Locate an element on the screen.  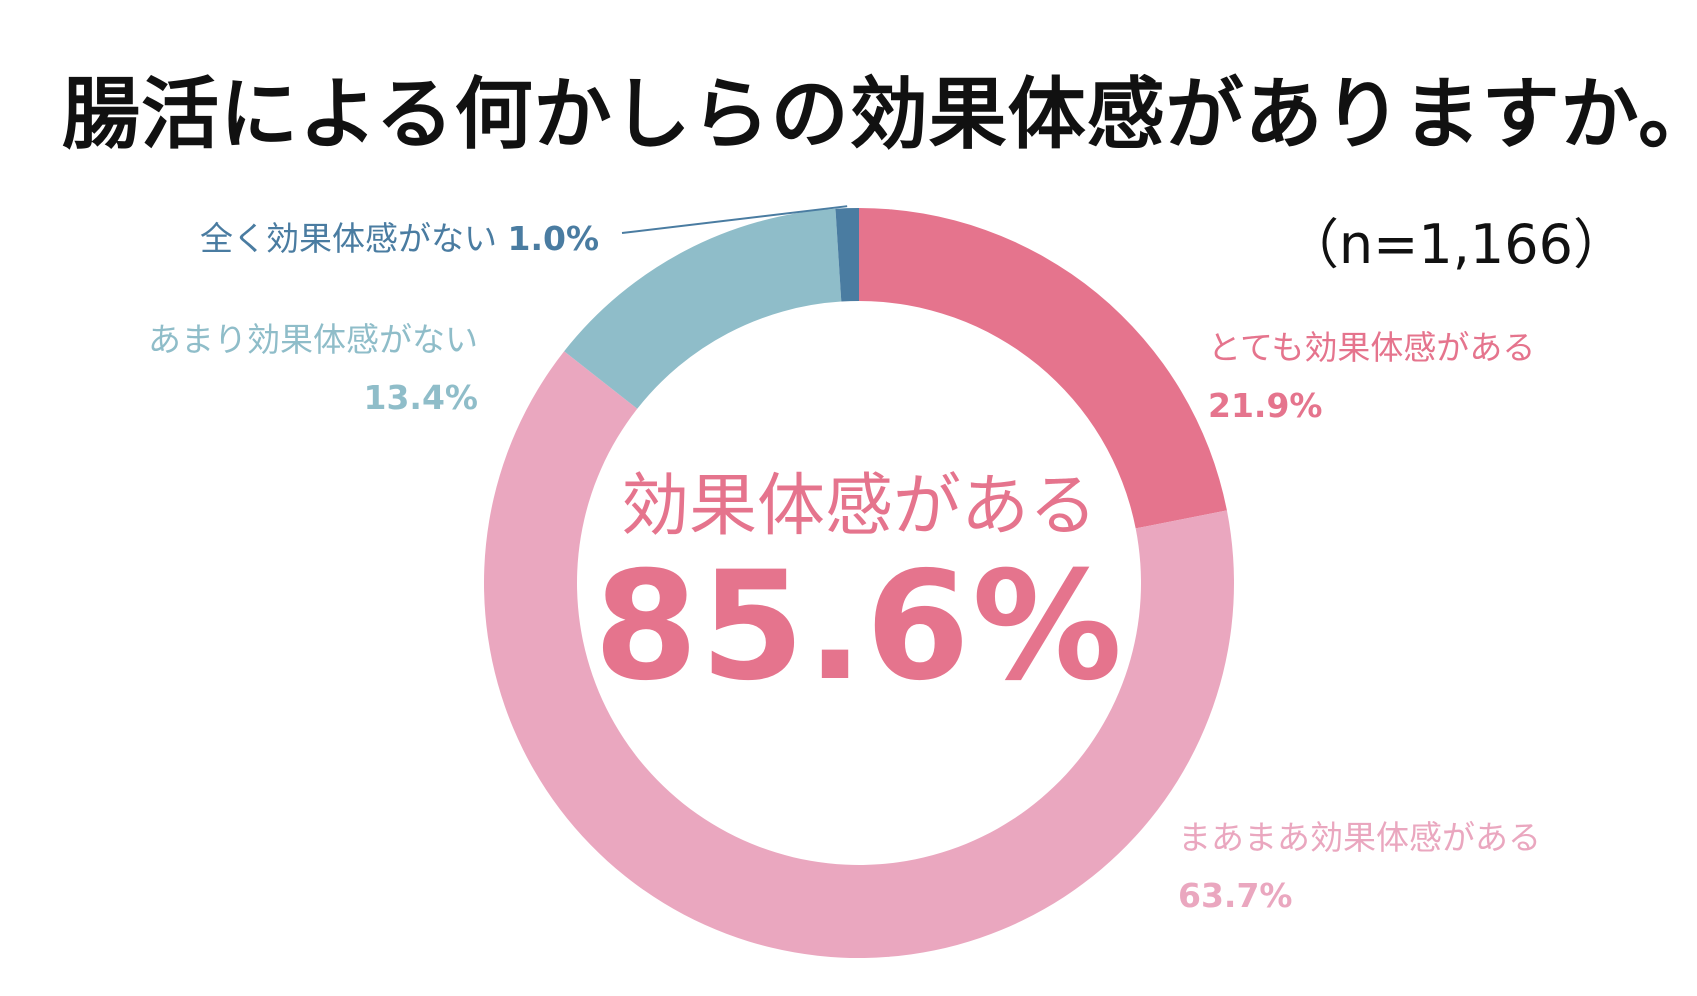
chart-title: 腸活による何かしらの効果体感がありますか。 is located at coordinates (879, 115).